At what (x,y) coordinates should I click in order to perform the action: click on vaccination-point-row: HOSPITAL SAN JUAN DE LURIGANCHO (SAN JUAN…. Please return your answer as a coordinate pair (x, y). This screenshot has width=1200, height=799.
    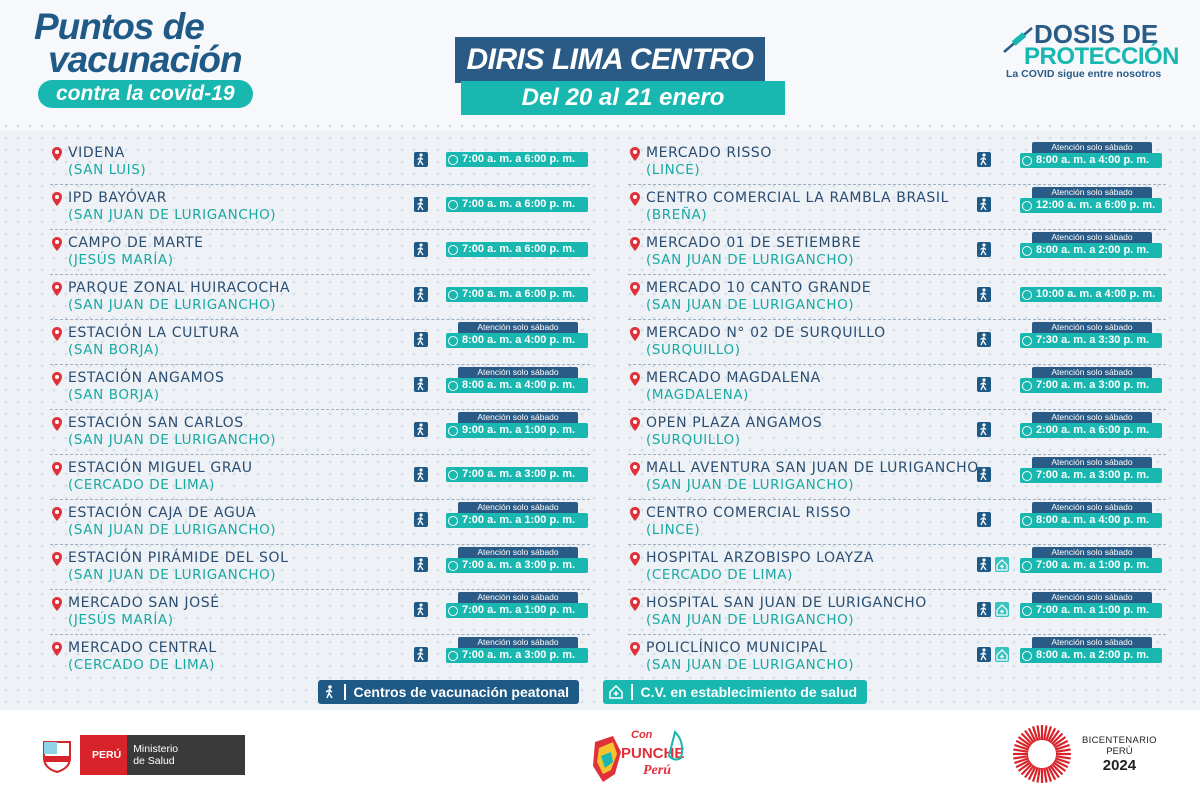
    Looking at the image, I should click on (897, 612).